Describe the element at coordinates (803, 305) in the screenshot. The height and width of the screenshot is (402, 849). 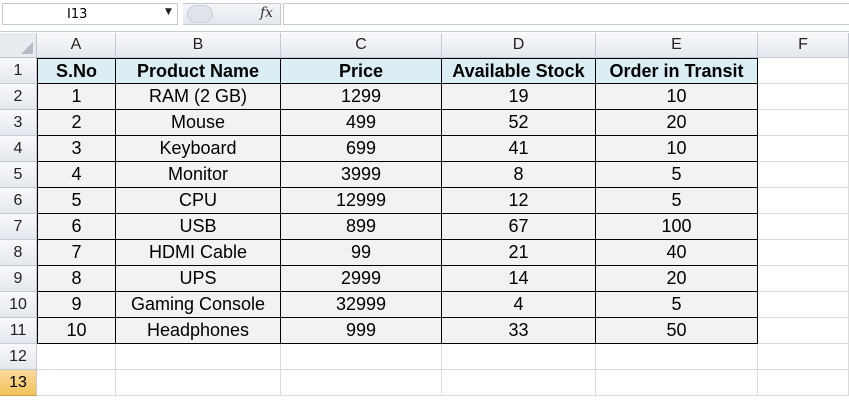
I see `cell-f10` at that location.